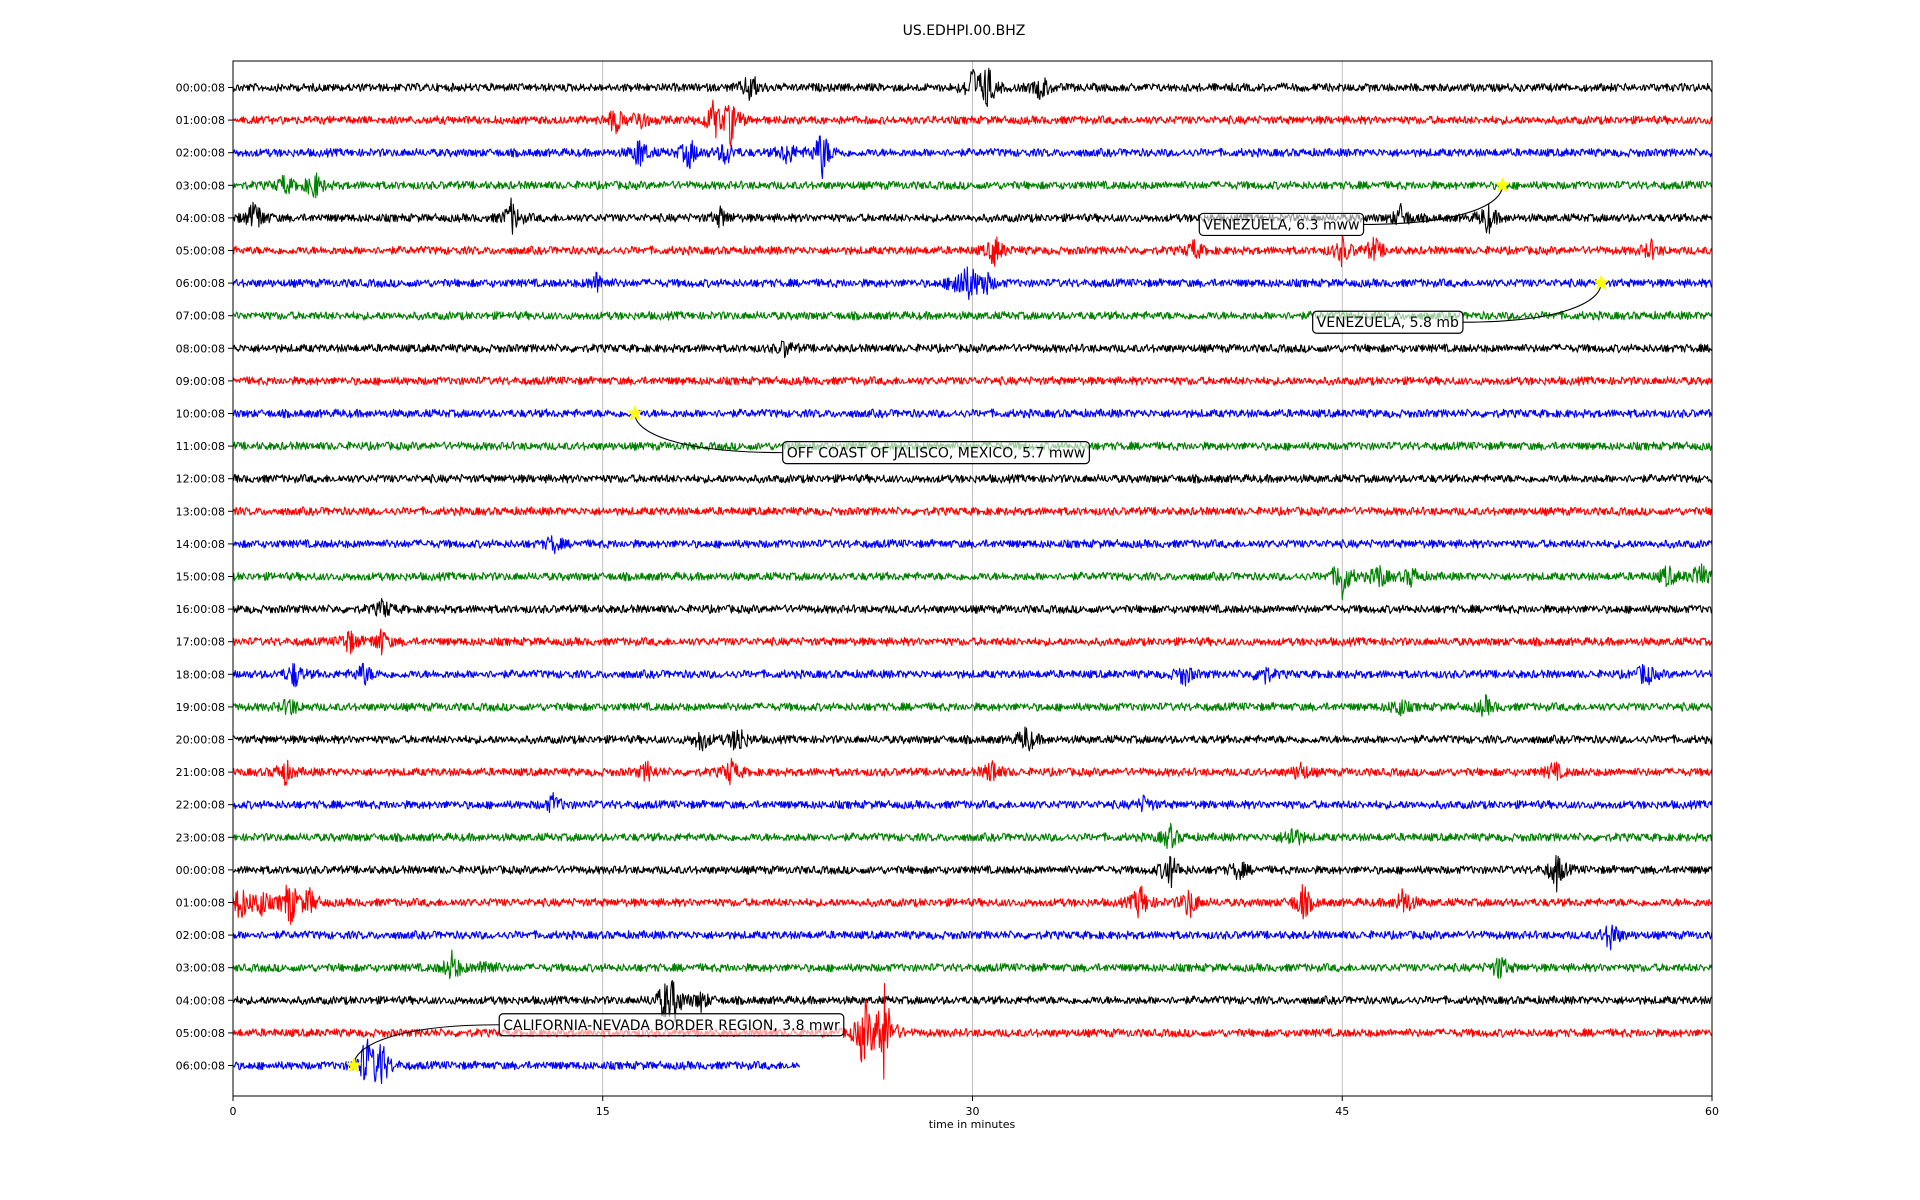  I want to click on y-tick-label: 21:00:08, so click(200, 772).